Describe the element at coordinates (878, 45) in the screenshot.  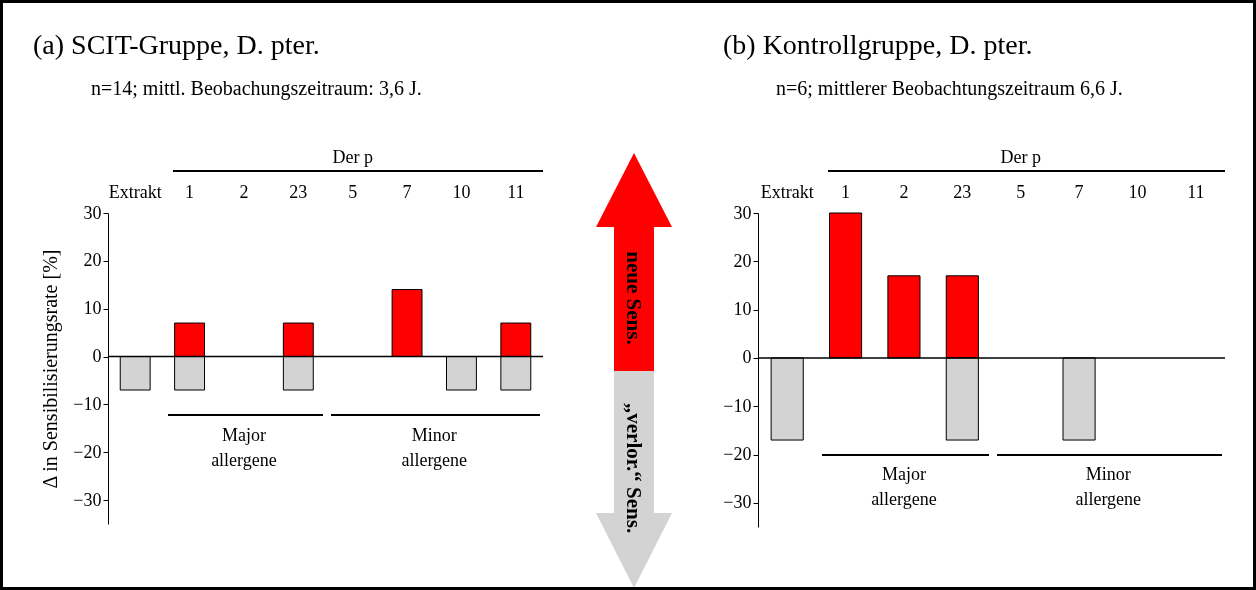
I see `chart-title: (b) Kontrollgruppe, D. pter.` at that location.